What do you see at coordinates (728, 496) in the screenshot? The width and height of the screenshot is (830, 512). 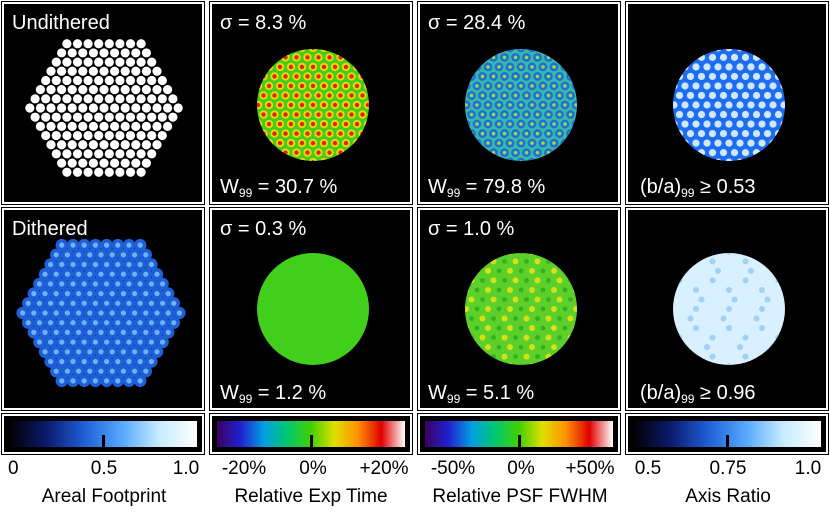 I see `caption-axis-ratio: Axis Ratio` at bounding box center [728, 496].